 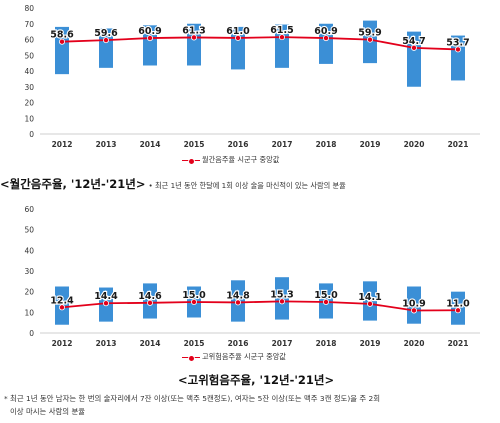 What do you see at coordinates (241, 159) in the screenshot?
I see `chart1-legend-label: 월간음주율 시군구 중앙값` at bounding box center [241, 159].